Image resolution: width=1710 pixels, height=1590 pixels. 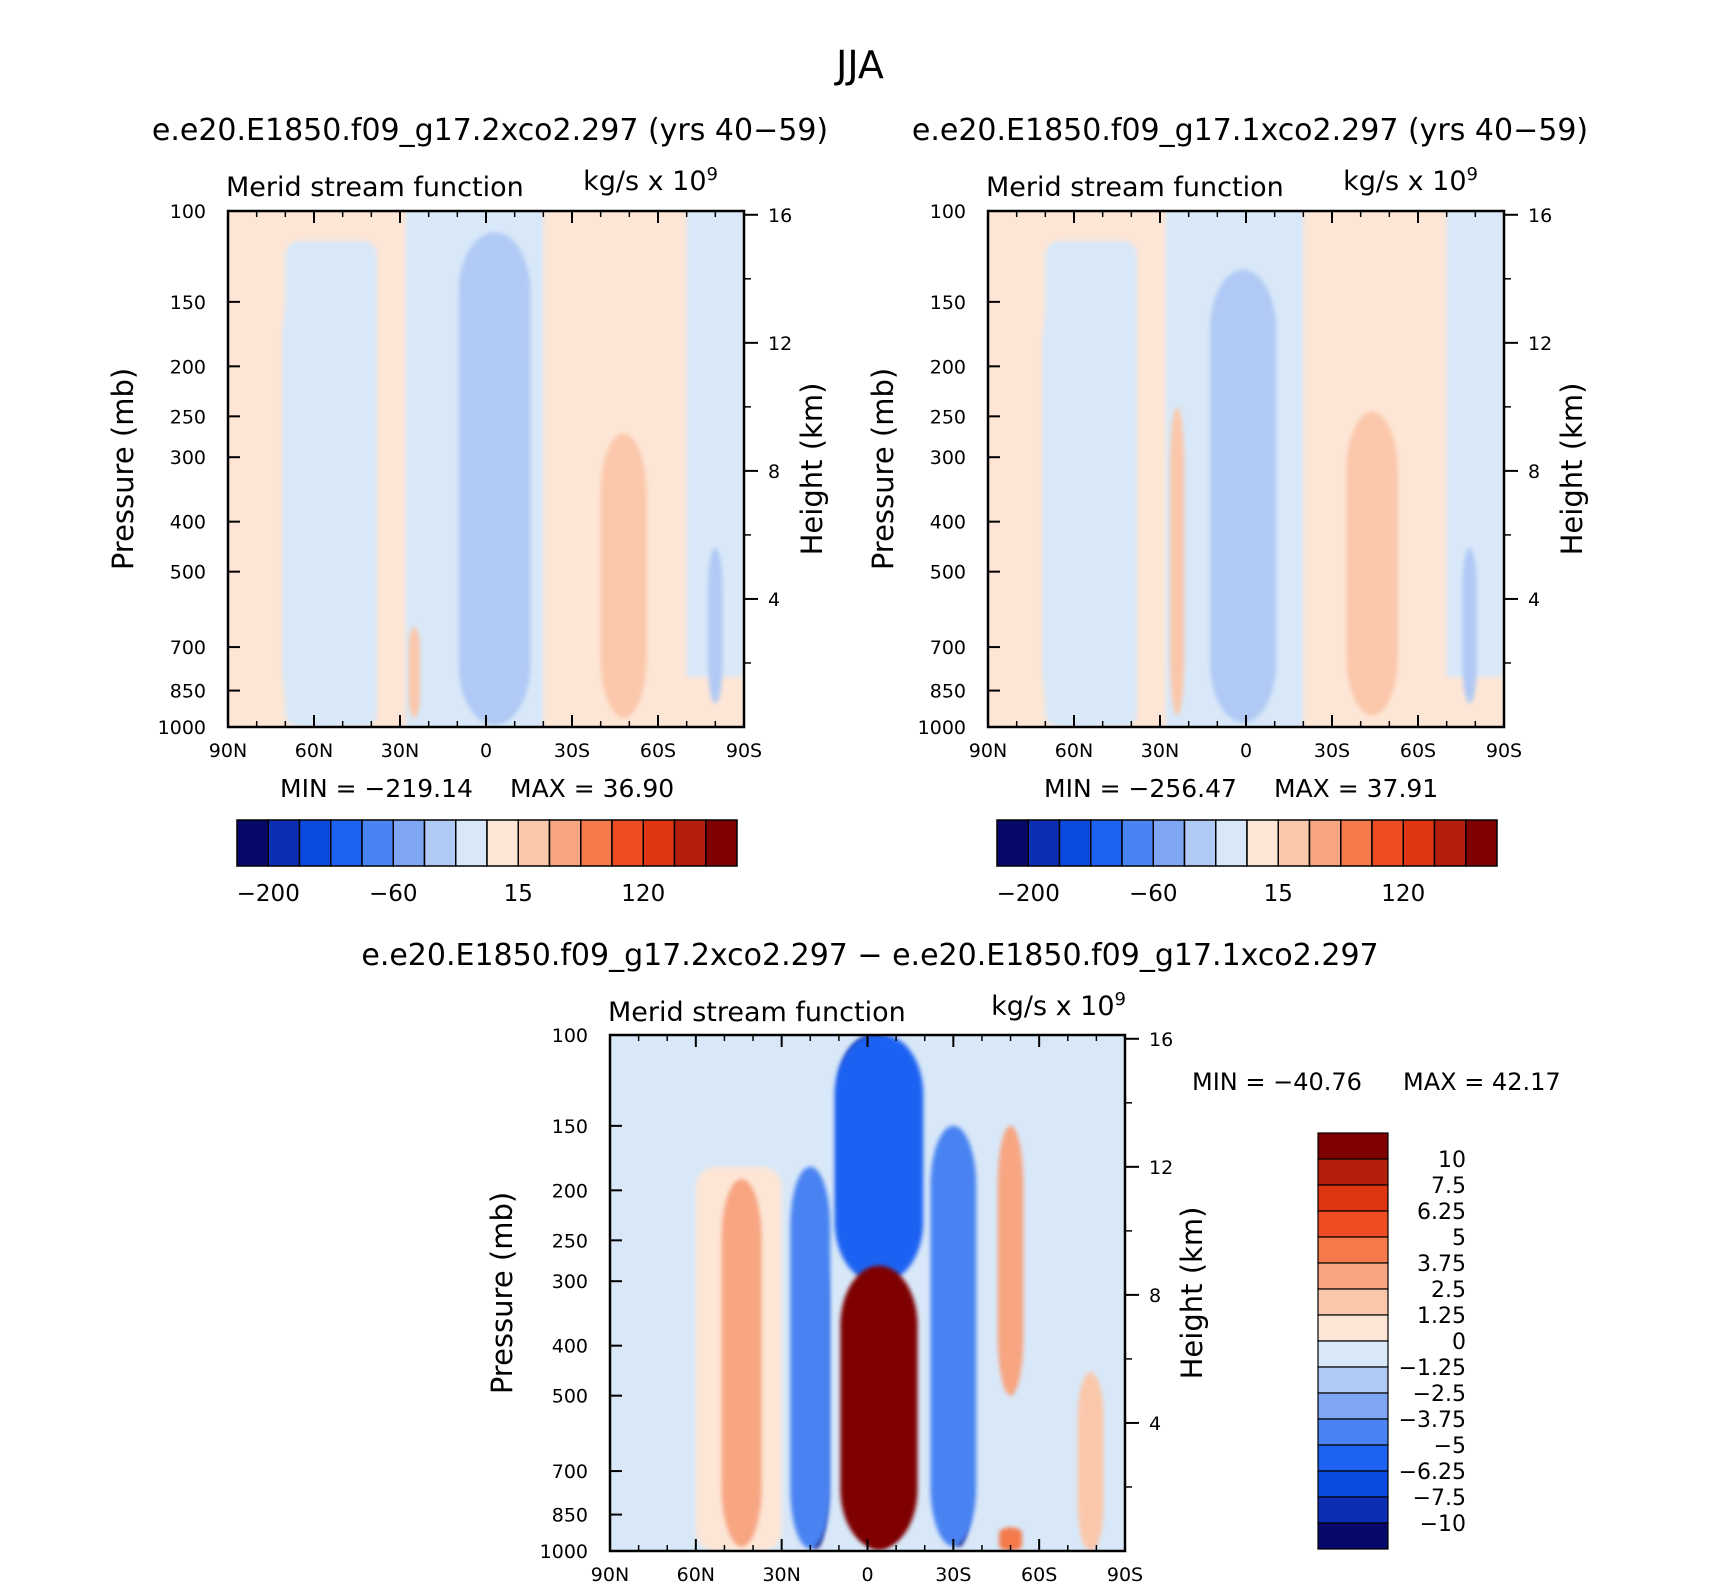 What do you see at coordinates (859, 65) in the screenshot?
I see `figure-title: JJA` at bounding box center [859, 65].